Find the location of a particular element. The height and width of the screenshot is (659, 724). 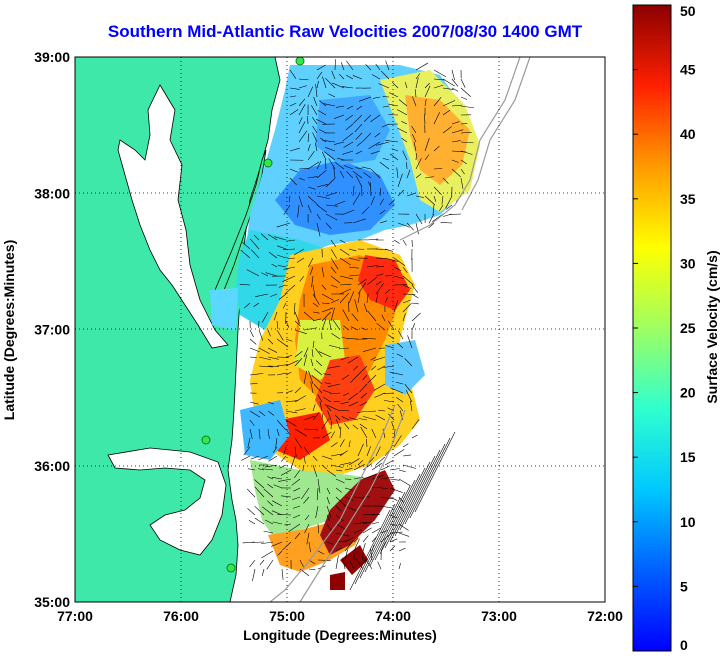

colorbar-tick-label: 25 is located at coordinates (688, 328).